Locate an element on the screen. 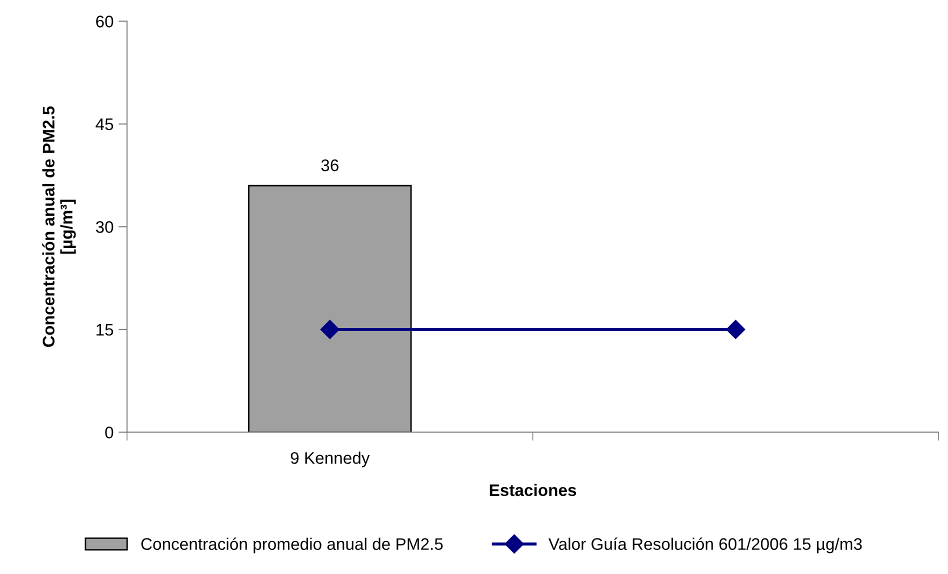  y-tick-label: 60 is located at coordinates (105, 22).